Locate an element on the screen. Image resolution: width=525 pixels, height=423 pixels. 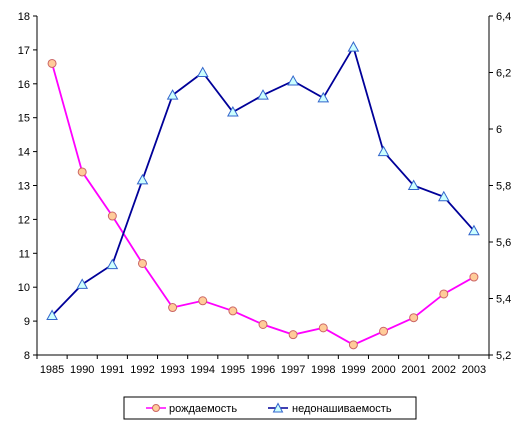
x-tick-label: 2001 is located at coordinates (413, 370).